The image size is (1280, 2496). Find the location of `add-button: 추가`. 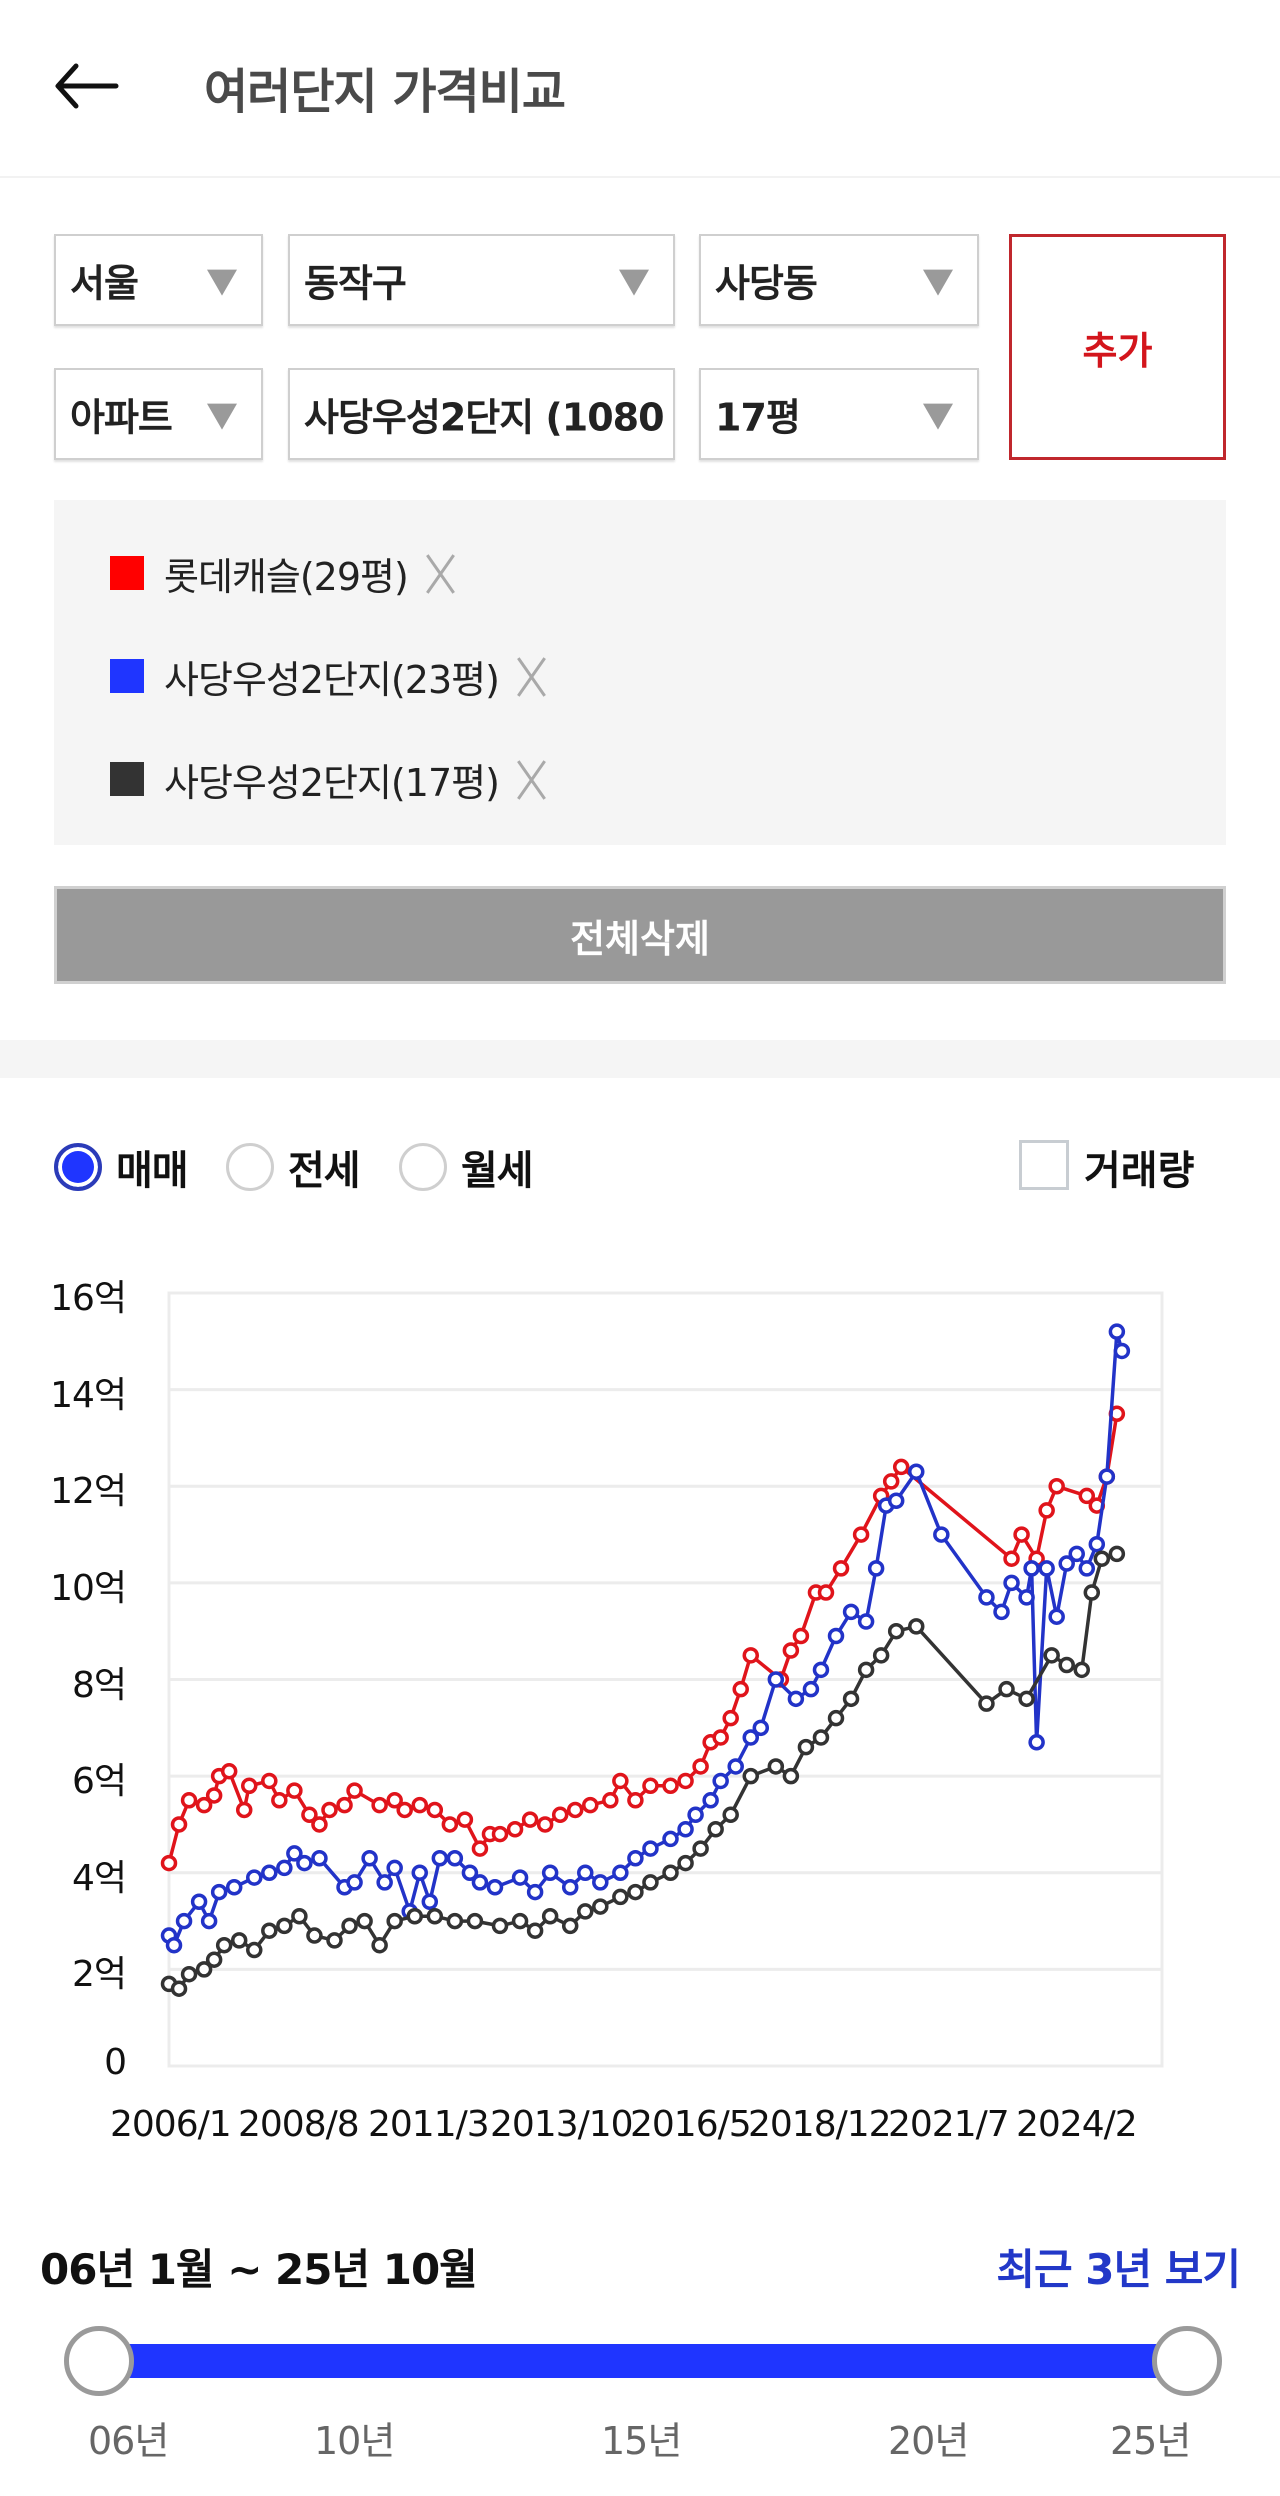

add-button: 추가 is located at coordinates (1117, 347).